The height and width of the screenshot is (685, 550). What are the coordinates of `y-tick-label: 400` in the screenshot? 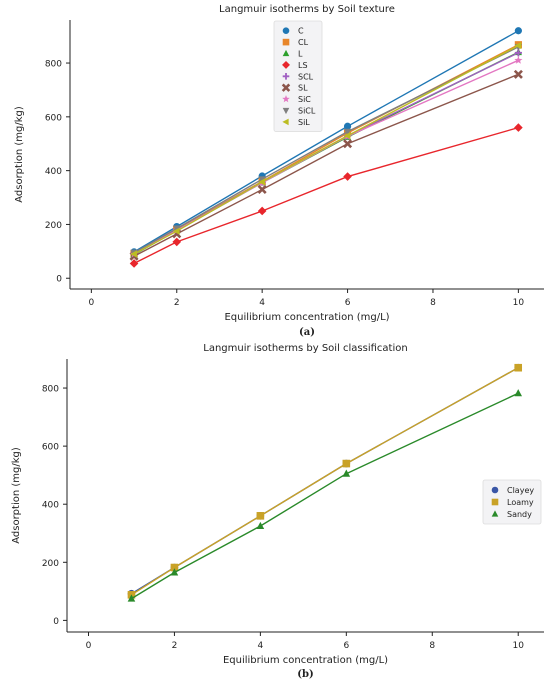 It's located at (53, 172).